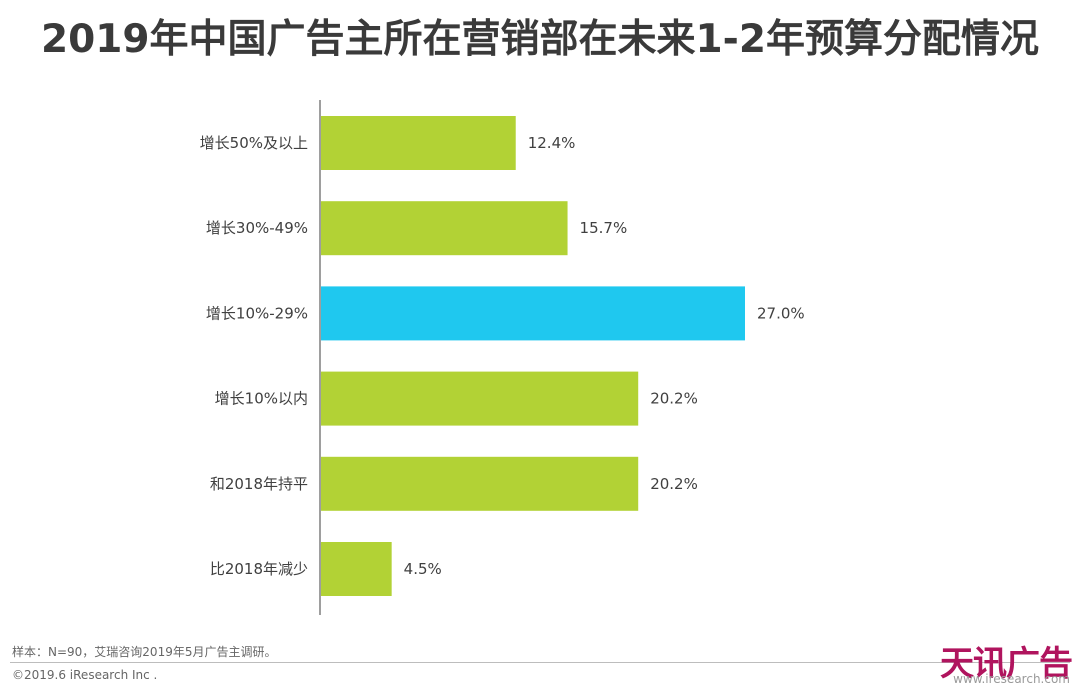  I want to click on source-note: 样本：N=90，艾瑞咨询2019年5月广告主调研。, so click(144, 652).